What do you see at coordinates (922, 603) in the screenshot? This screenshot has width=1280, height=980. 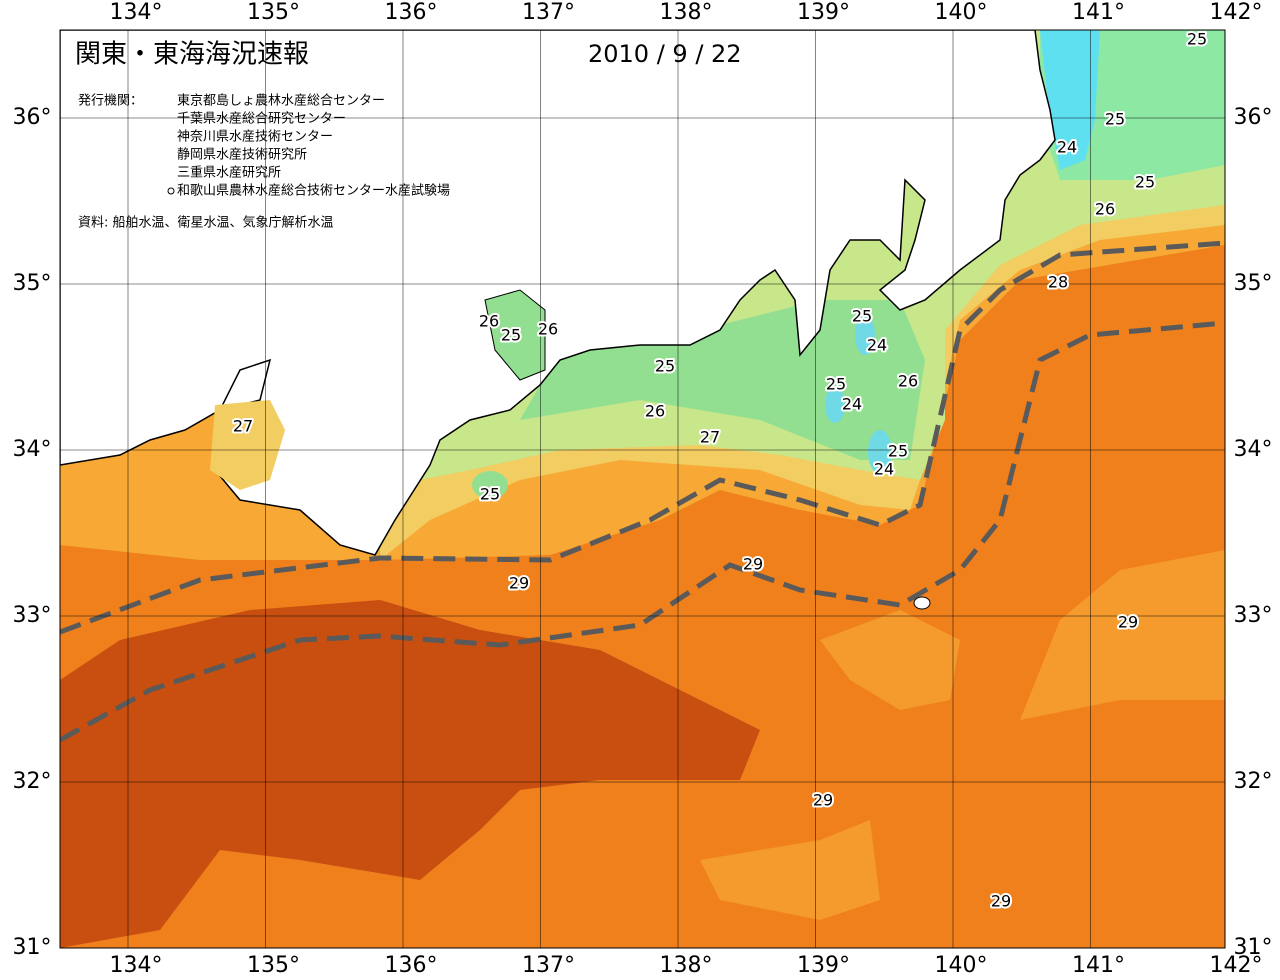 I see `island` at bounding box center [922, 603].